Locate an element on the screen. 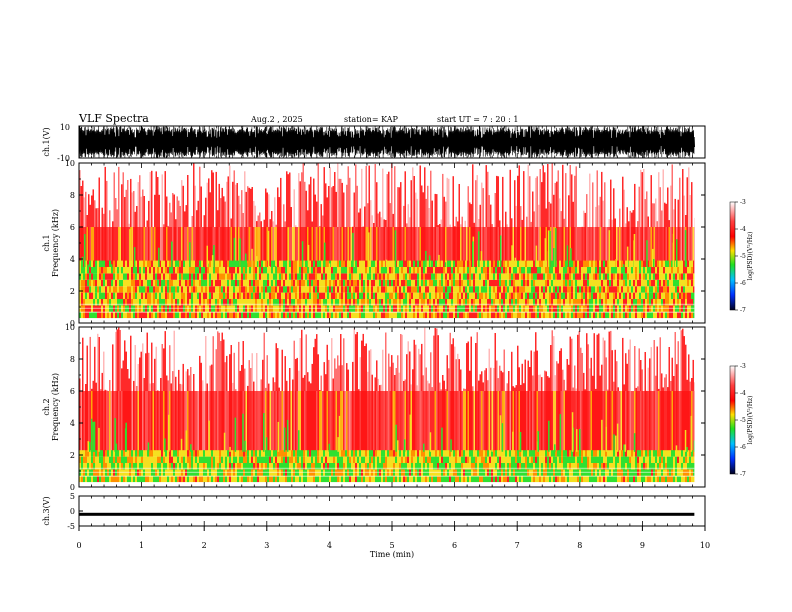 Image resolution: width=792 pixels, height=612 pixels. time-tick-label-0: 0 is located at coordinates (78, 545).